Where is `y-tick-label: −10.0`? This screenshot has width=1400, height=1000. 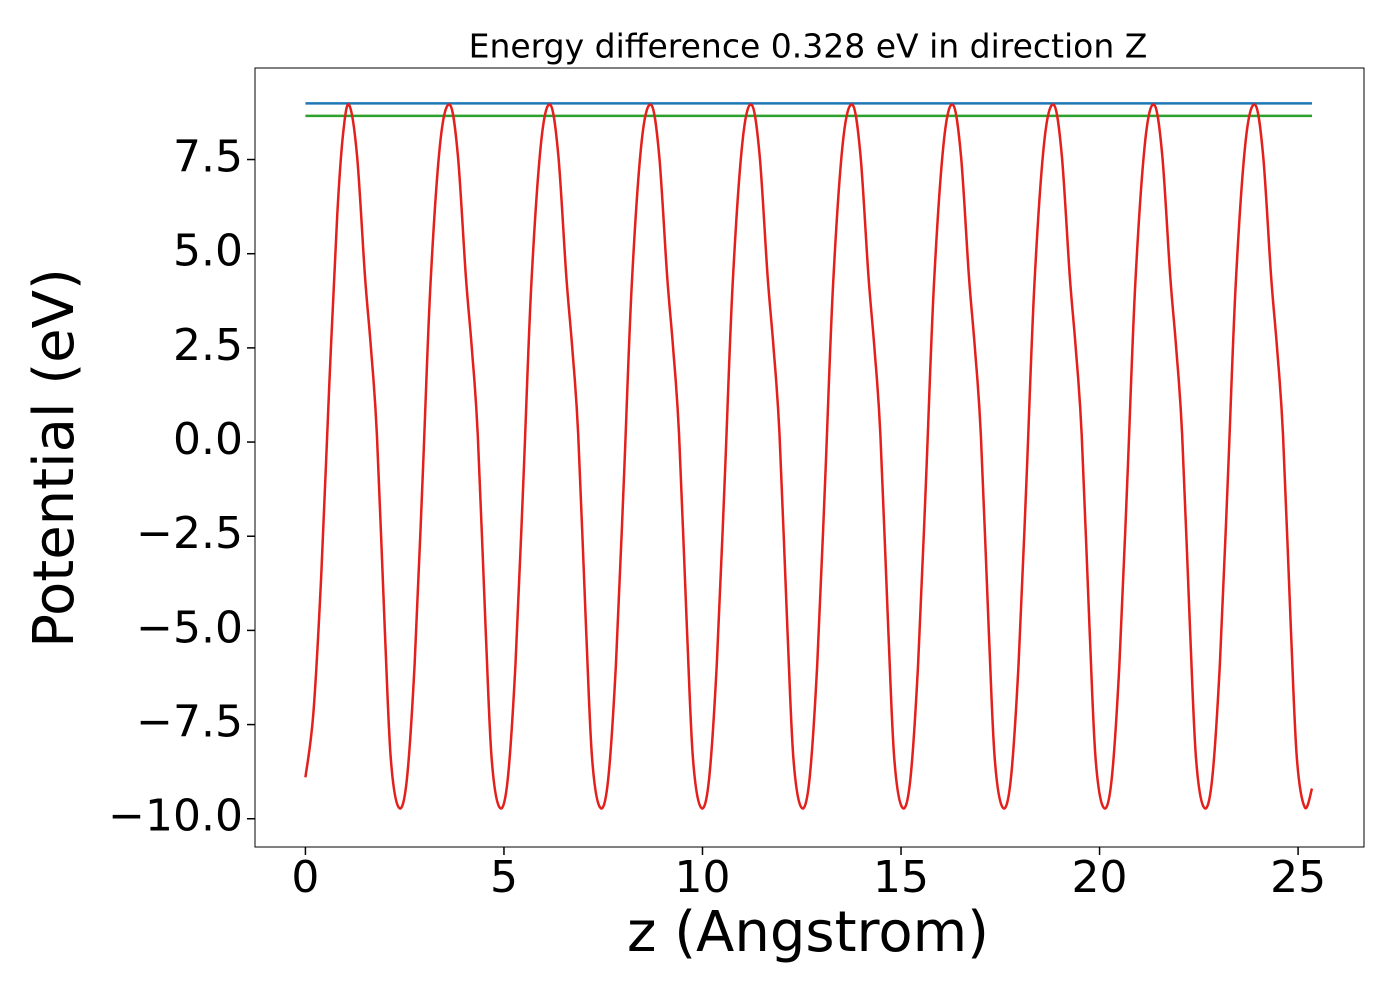
y-tick-label: −10.0 is located at coordinates (175, 816).